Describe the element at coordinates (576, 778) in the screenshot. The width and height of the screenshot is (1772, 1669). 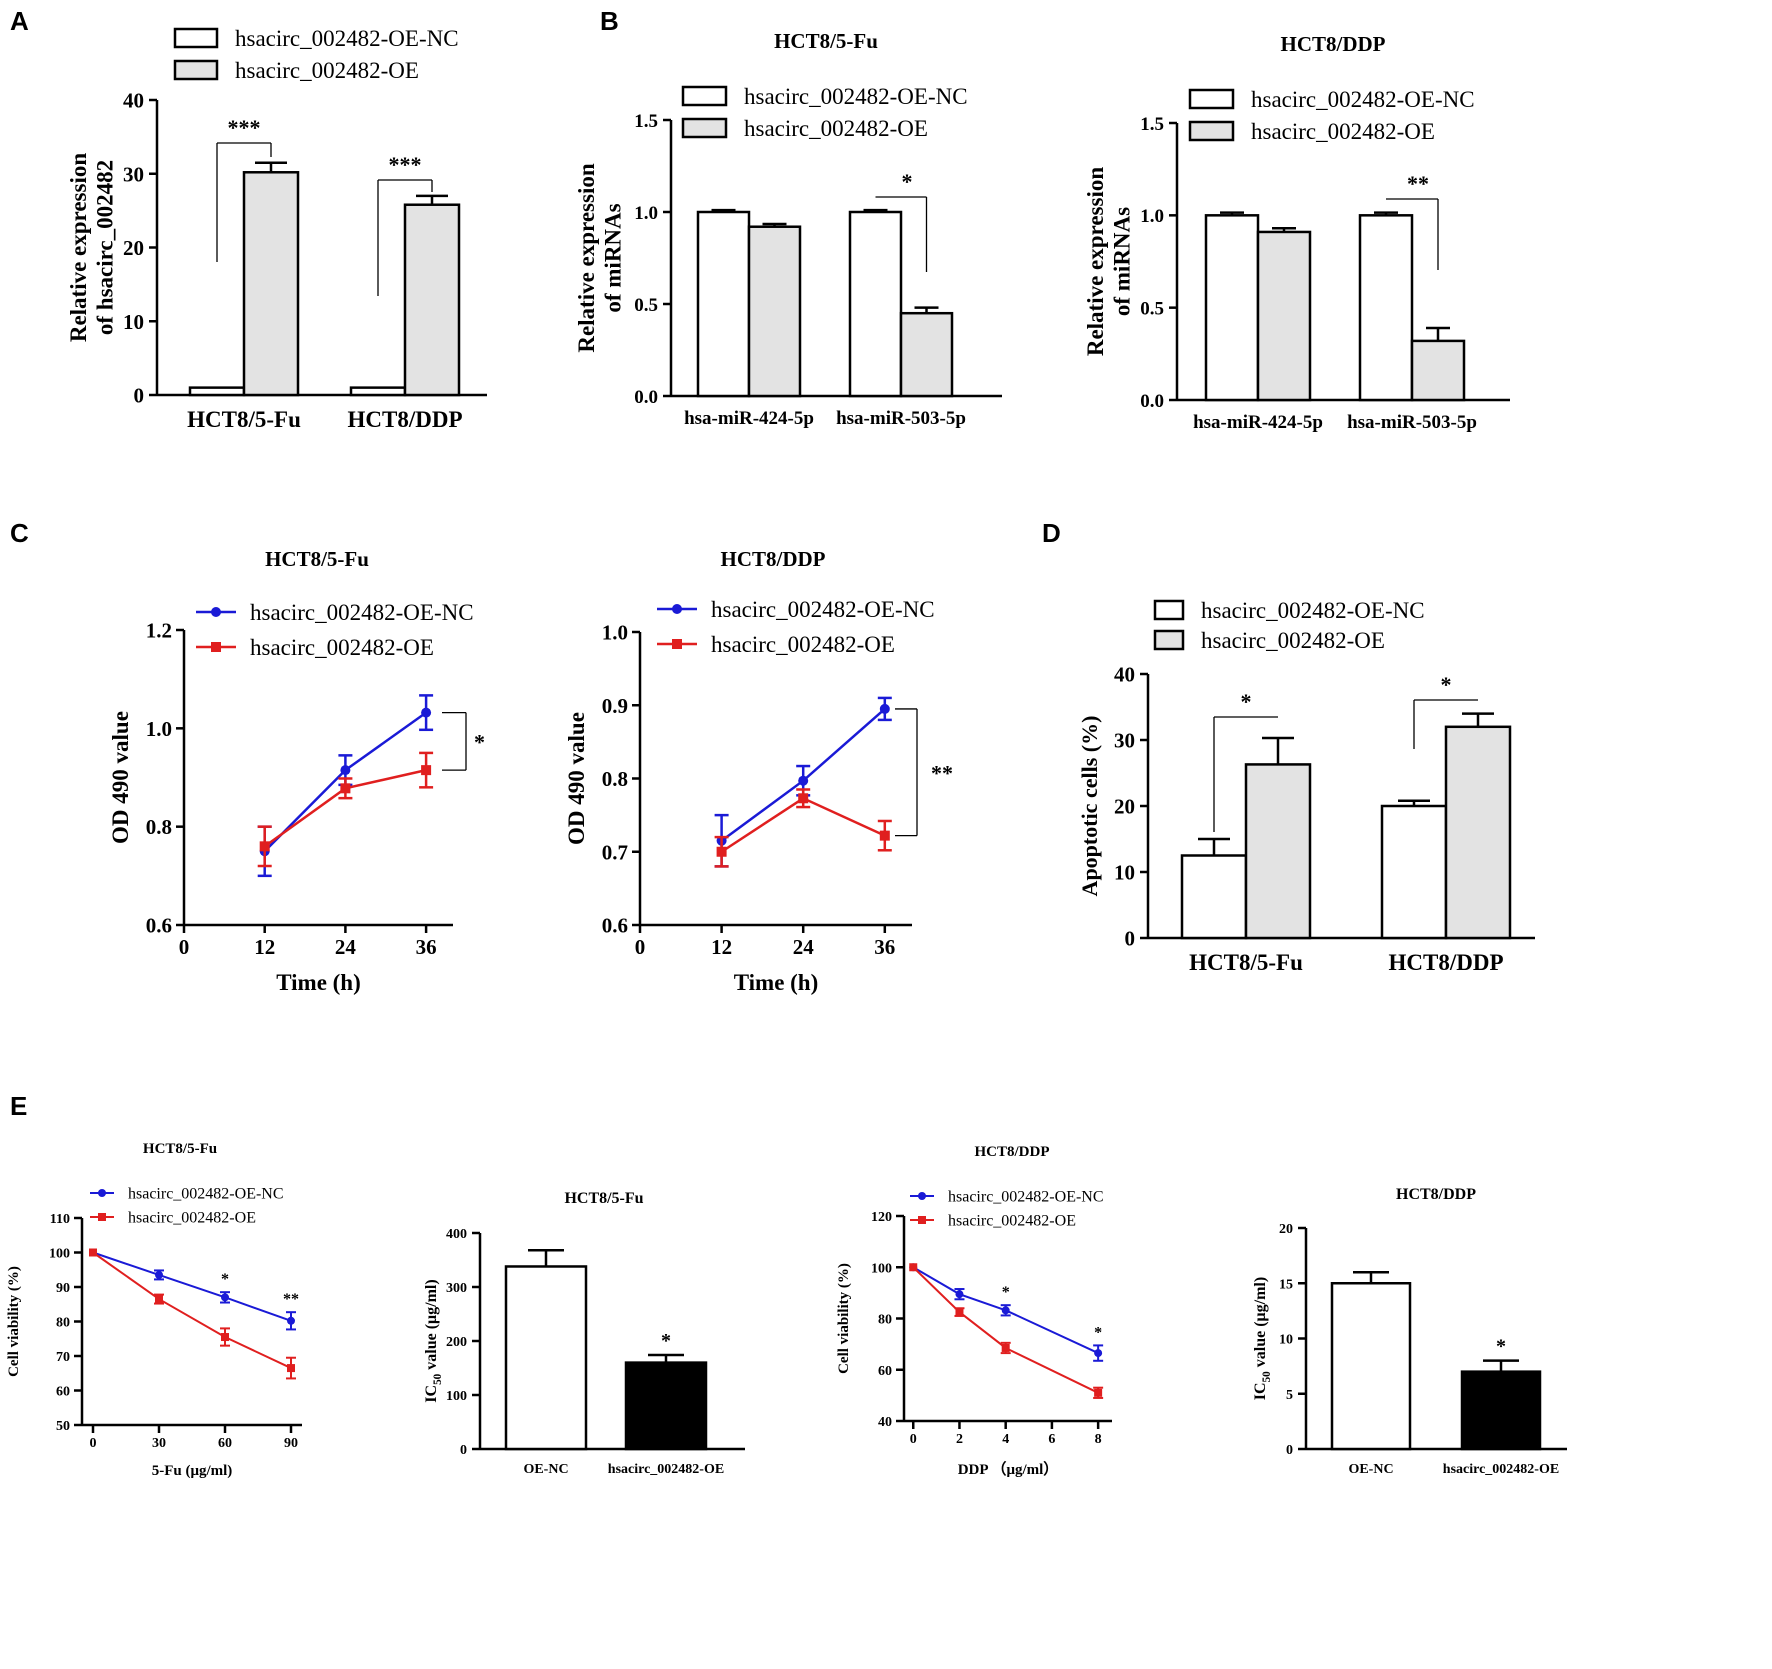
I see `y-axis-label: OD 490 value` at that location.